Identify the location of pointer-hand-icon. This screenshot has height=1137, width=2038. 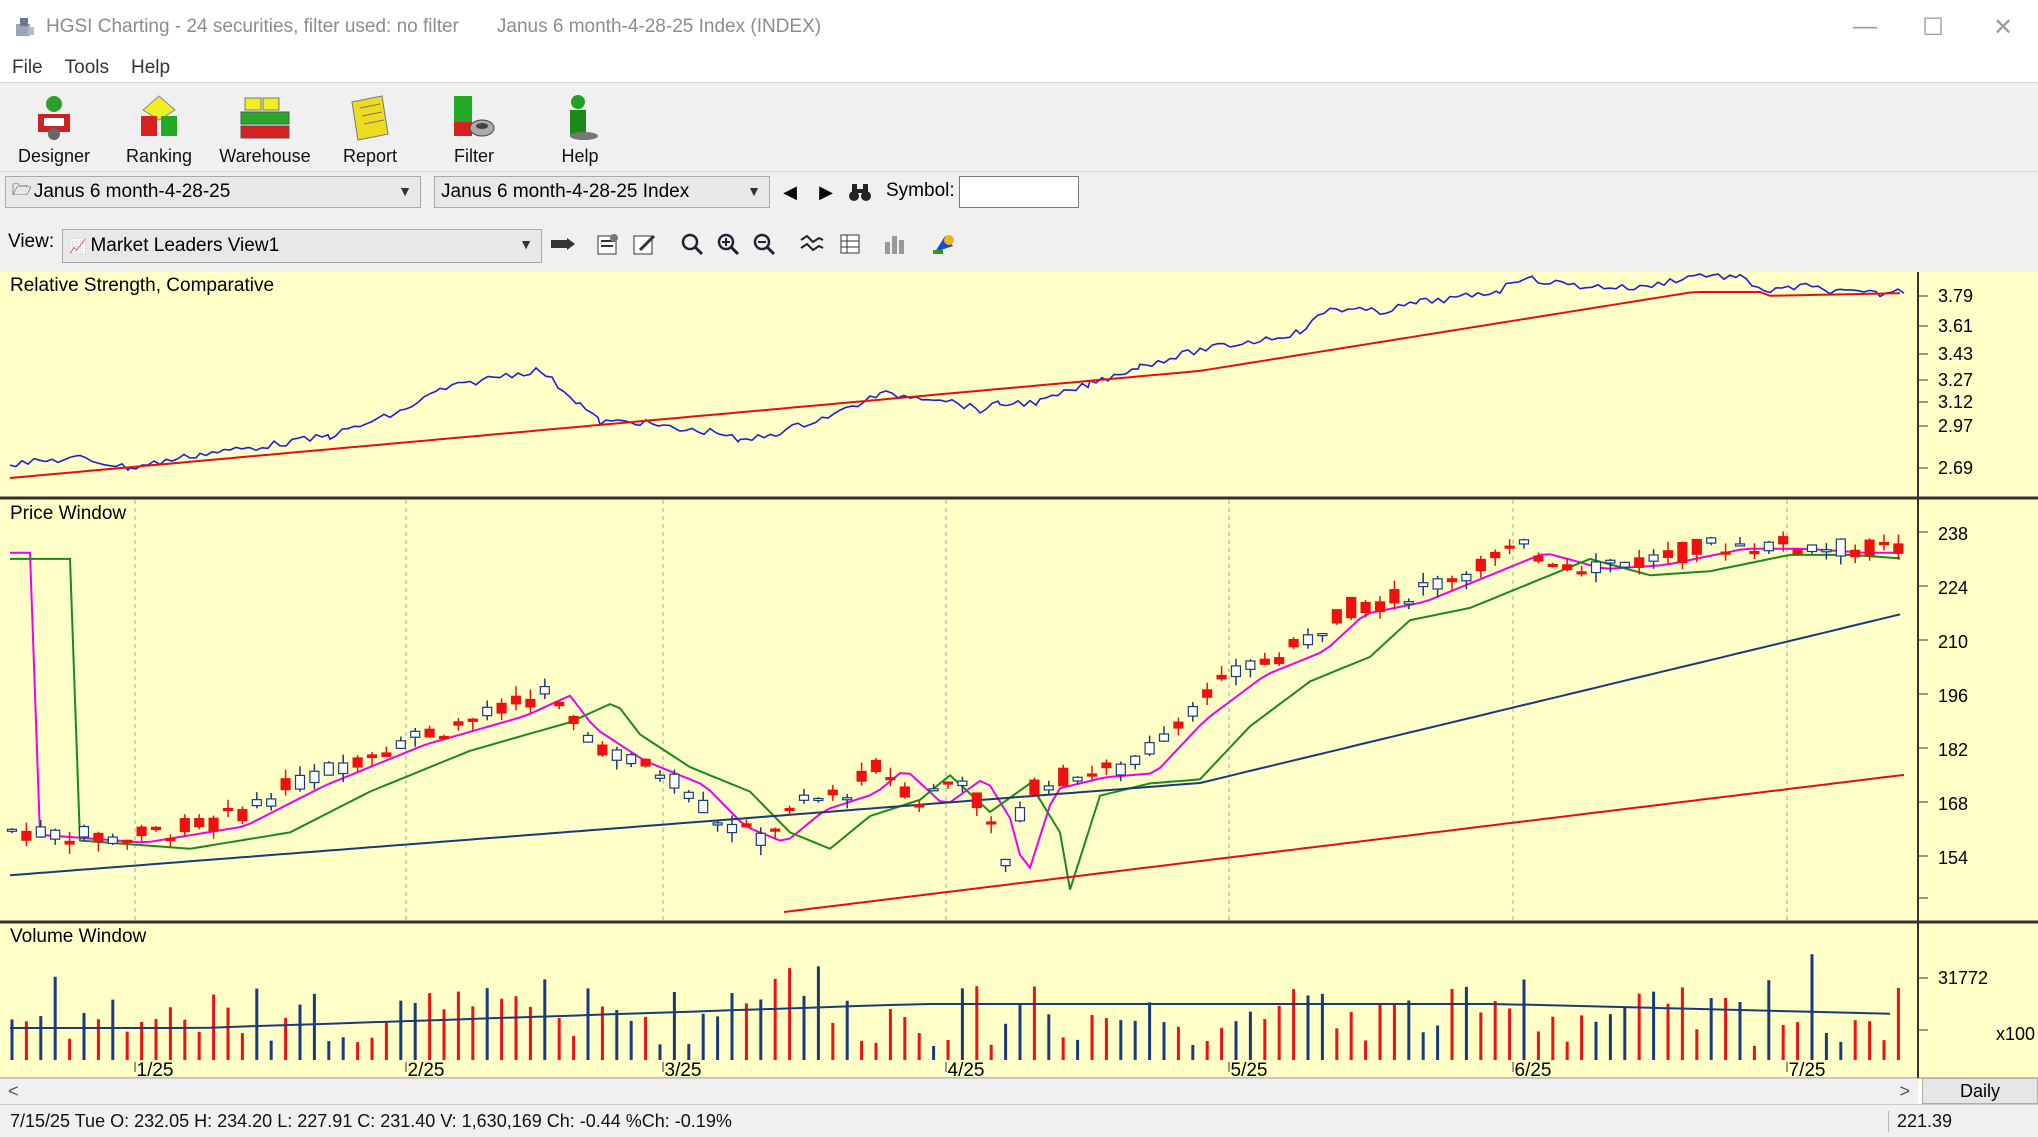
(562, 244).